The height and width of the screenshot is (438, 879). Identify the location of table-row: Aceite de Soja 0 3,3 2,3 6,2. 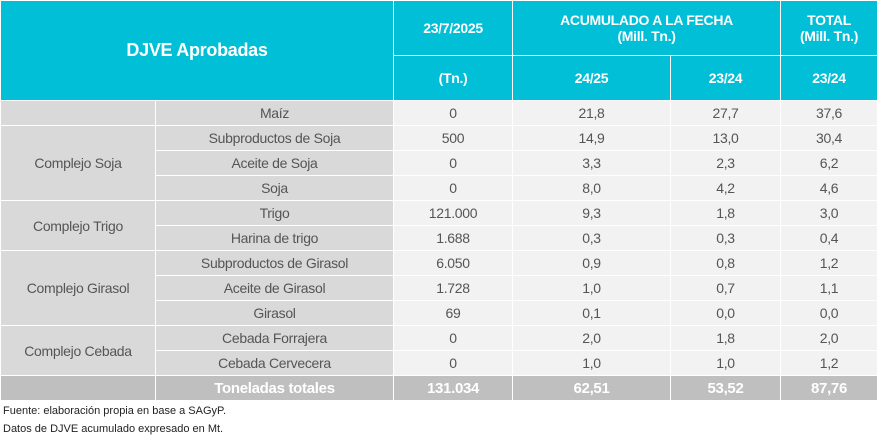
(440, 163).